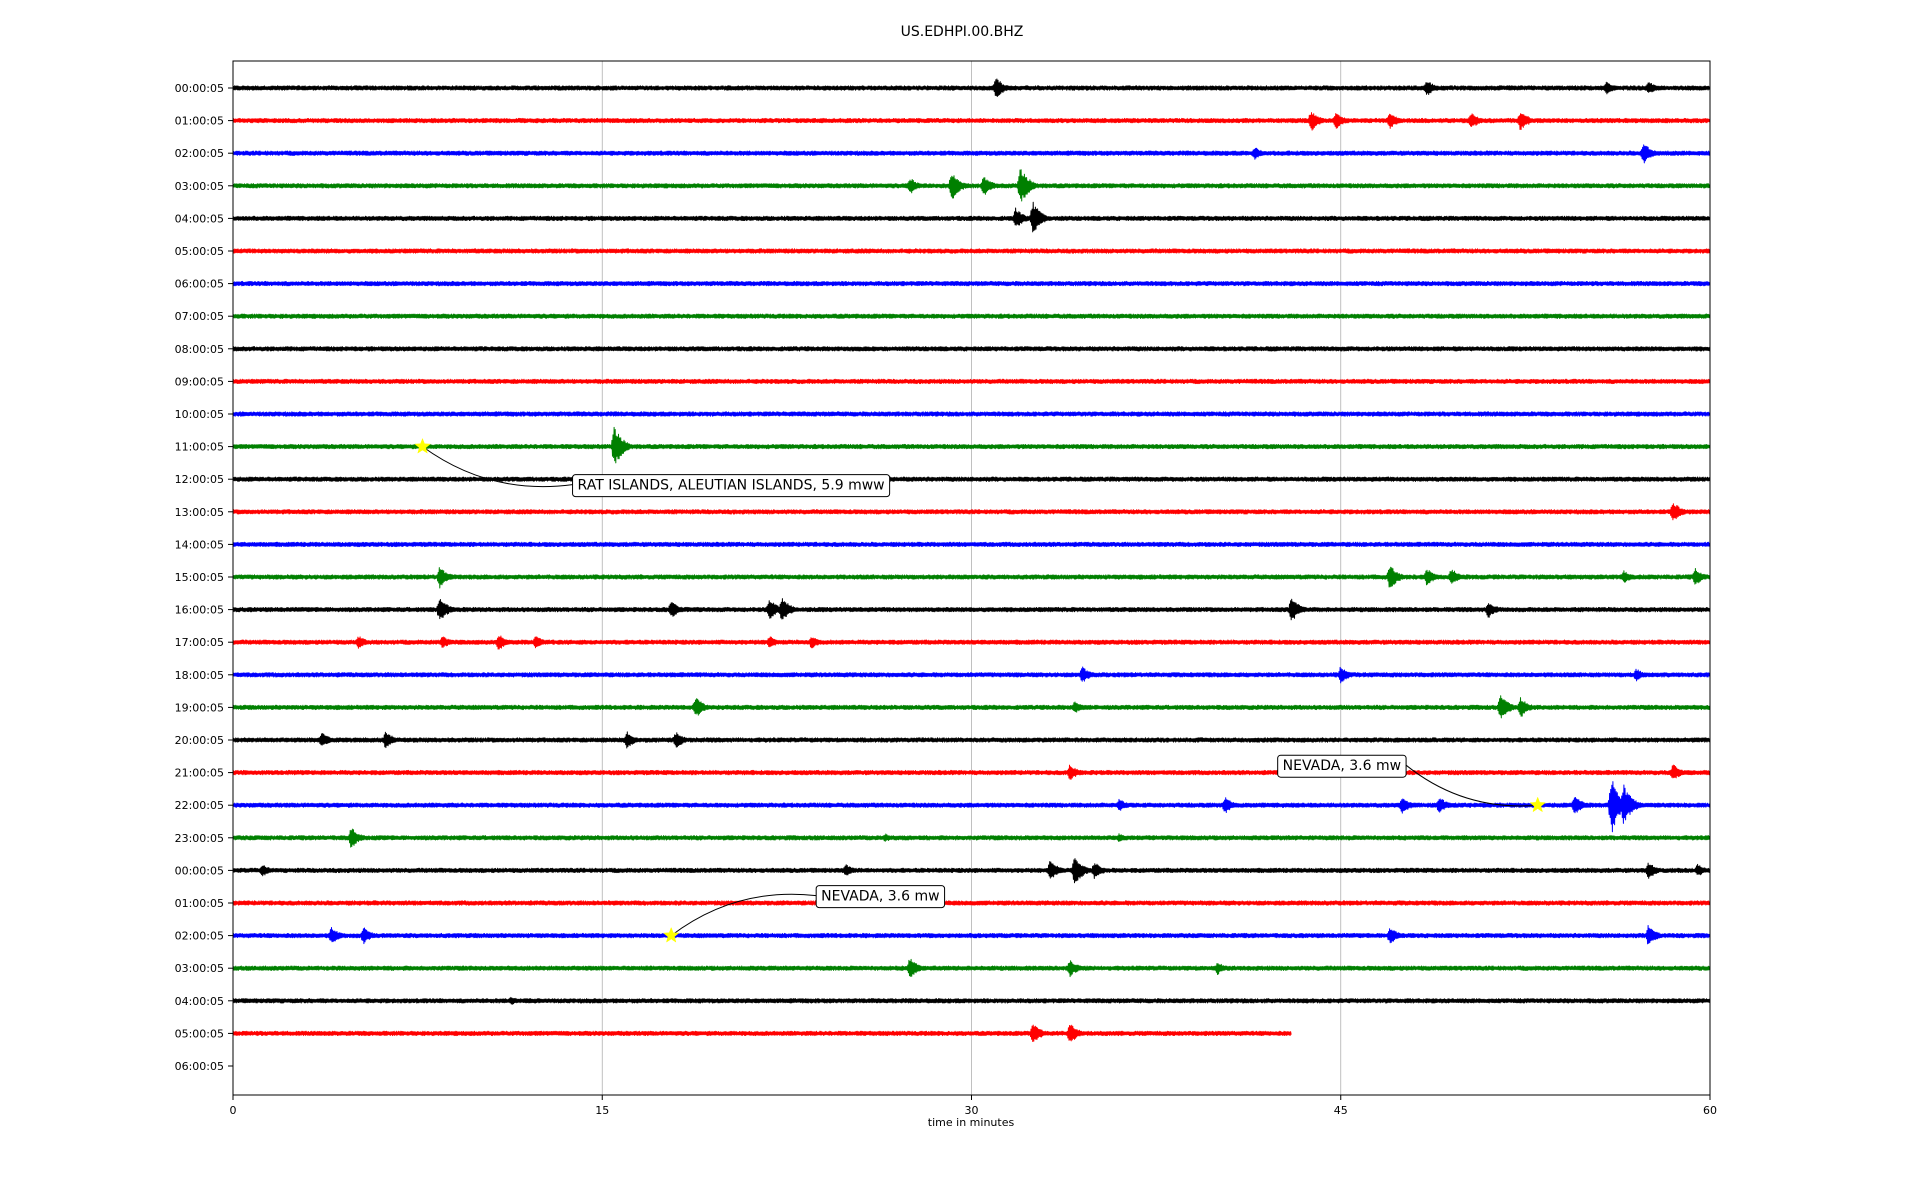 The image size is (1920, 1200). I want to click on row-time-label: 21:00:05, so click(199, 773).